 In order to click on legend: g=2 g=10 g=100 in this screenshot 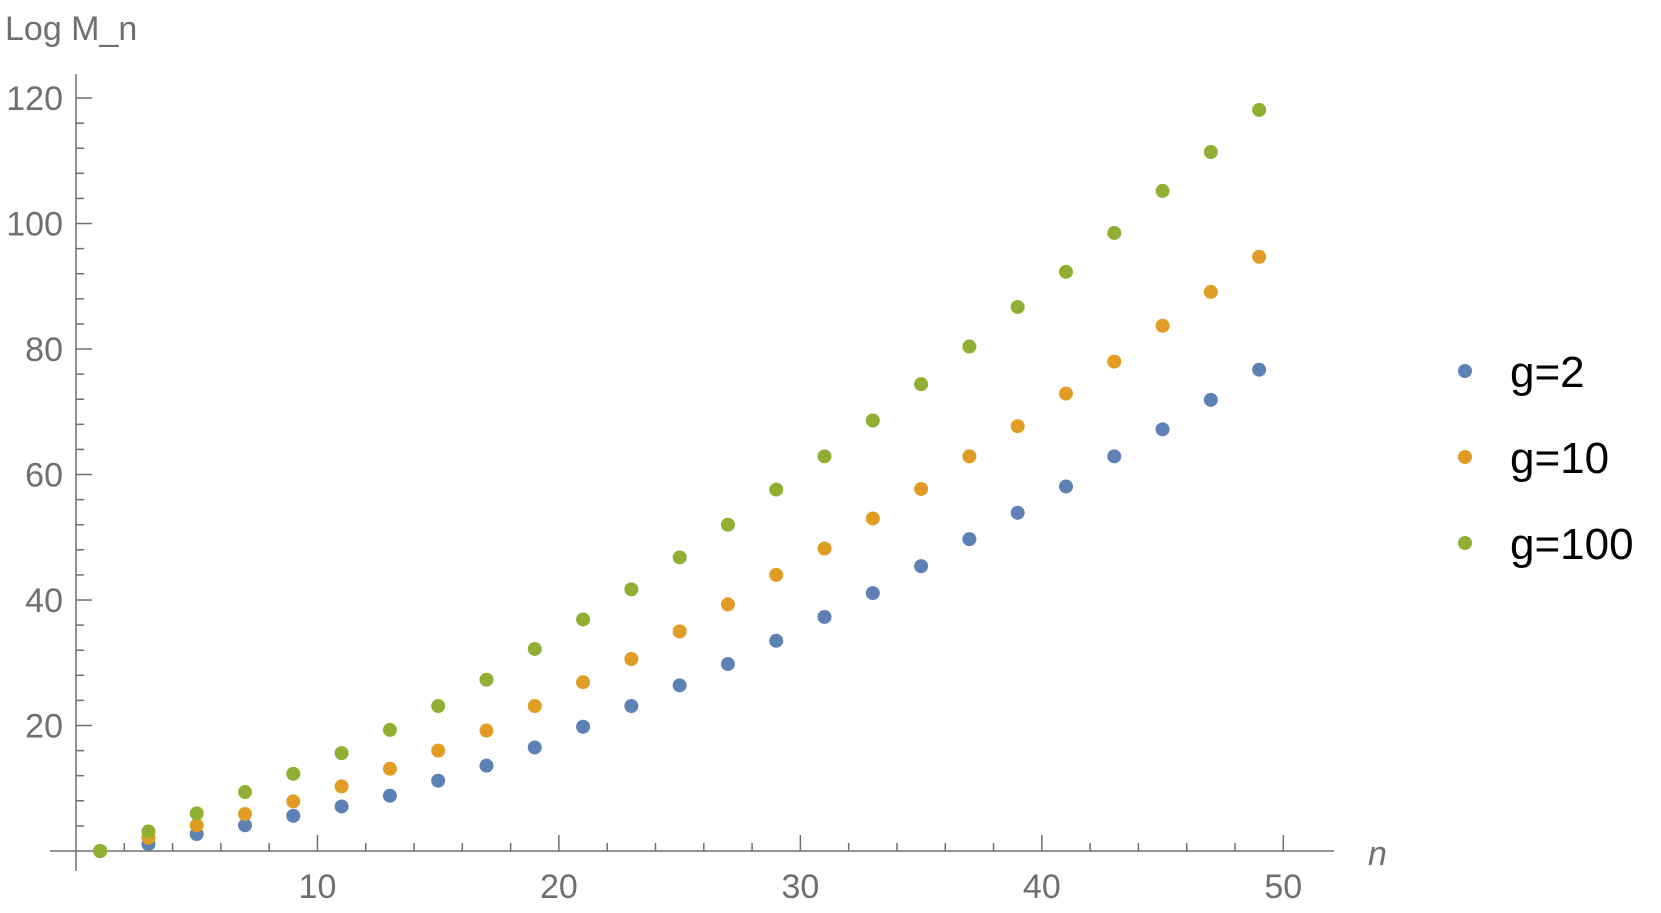, I will do `click(1546, 458)`.